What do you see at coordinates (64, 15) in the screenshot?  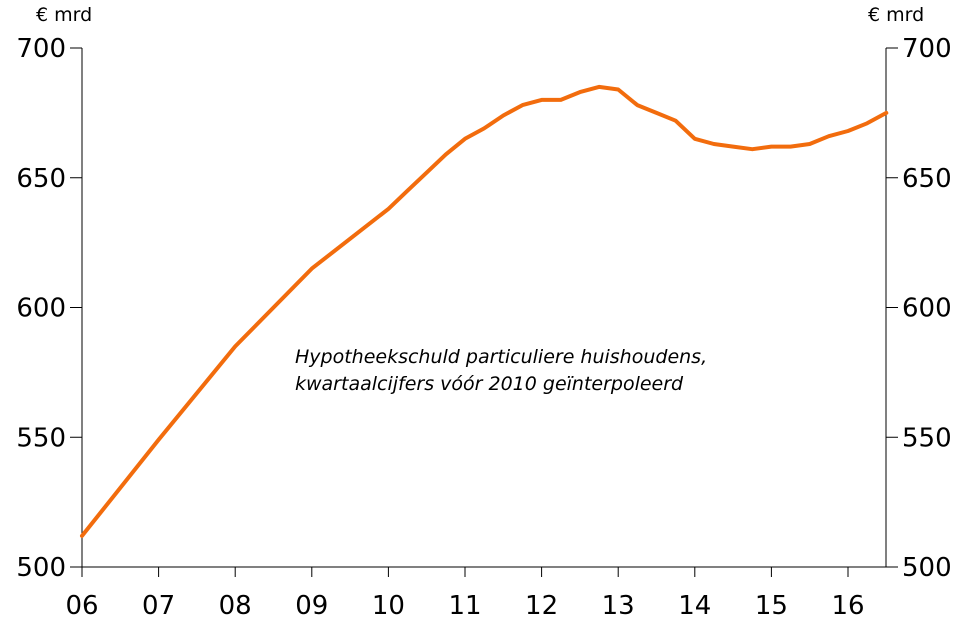 I see `left-unit-label: € mrd` at bounding box center [64, 15].